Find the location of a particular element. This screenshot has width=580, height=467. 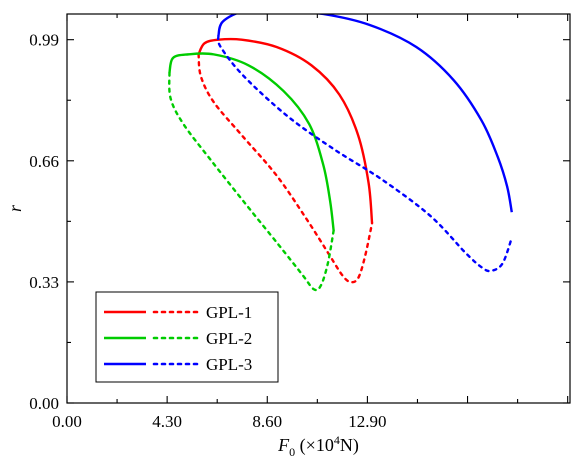

x-axis-label-superscript: 4 is located at coordinates (337, 440).